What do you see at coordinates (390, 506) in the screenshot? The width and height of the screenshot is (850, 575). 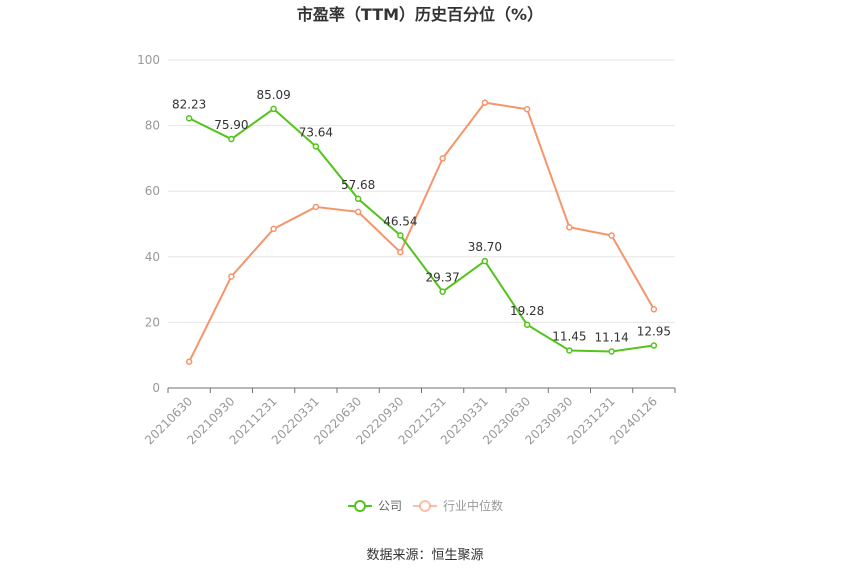 I see `legend-company-label: 公司` at bounding box center [390, 506].